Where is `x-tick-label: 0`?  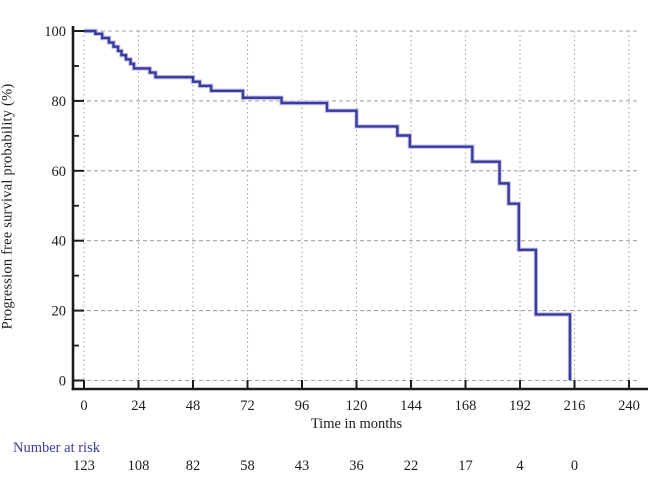 x-tick-label: 0 is located at coordinates (83, 406).